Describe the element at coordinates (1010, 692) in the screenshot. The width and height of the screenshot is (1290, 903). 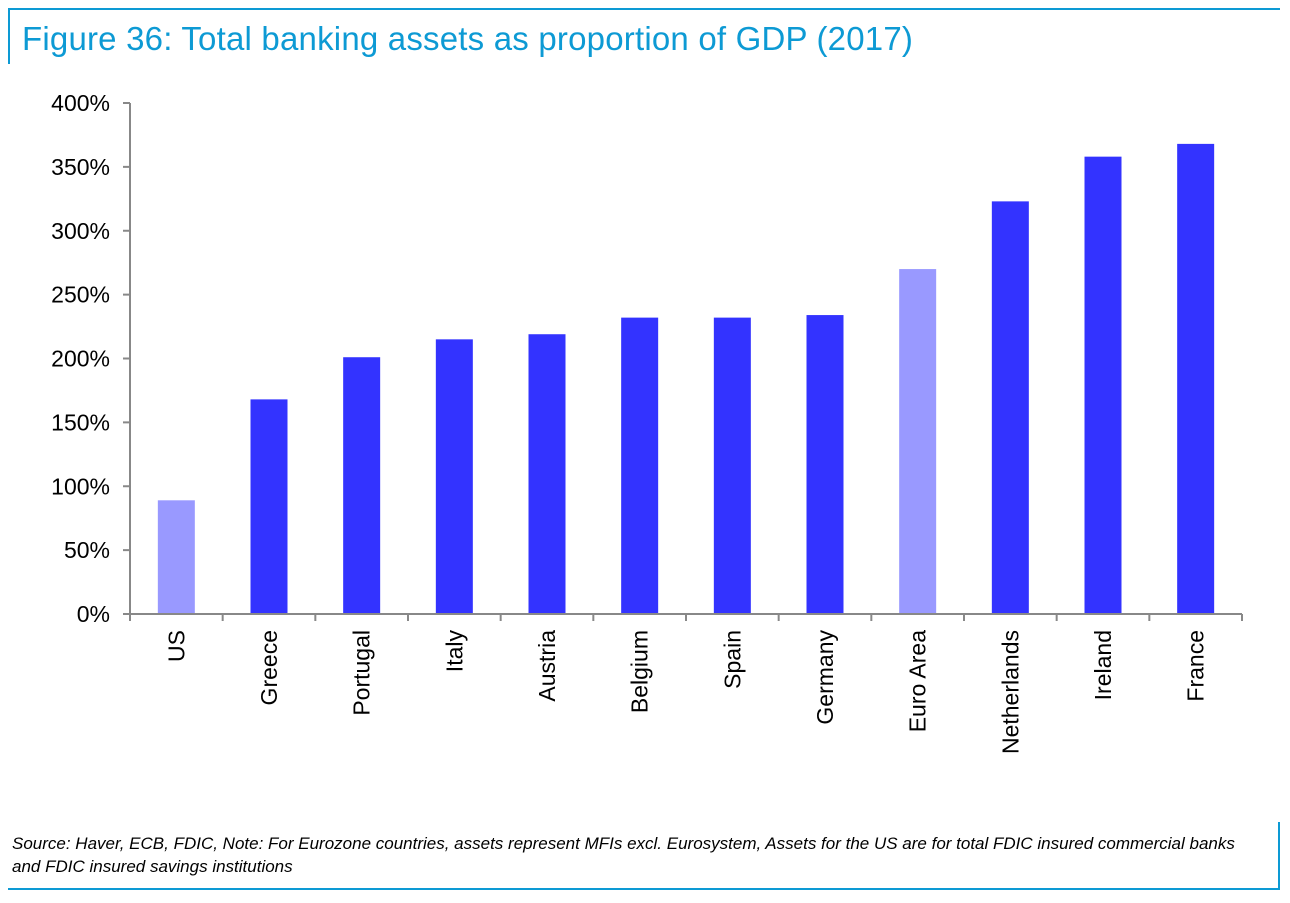
I see `x-tick-label: Netherlands` at that location.